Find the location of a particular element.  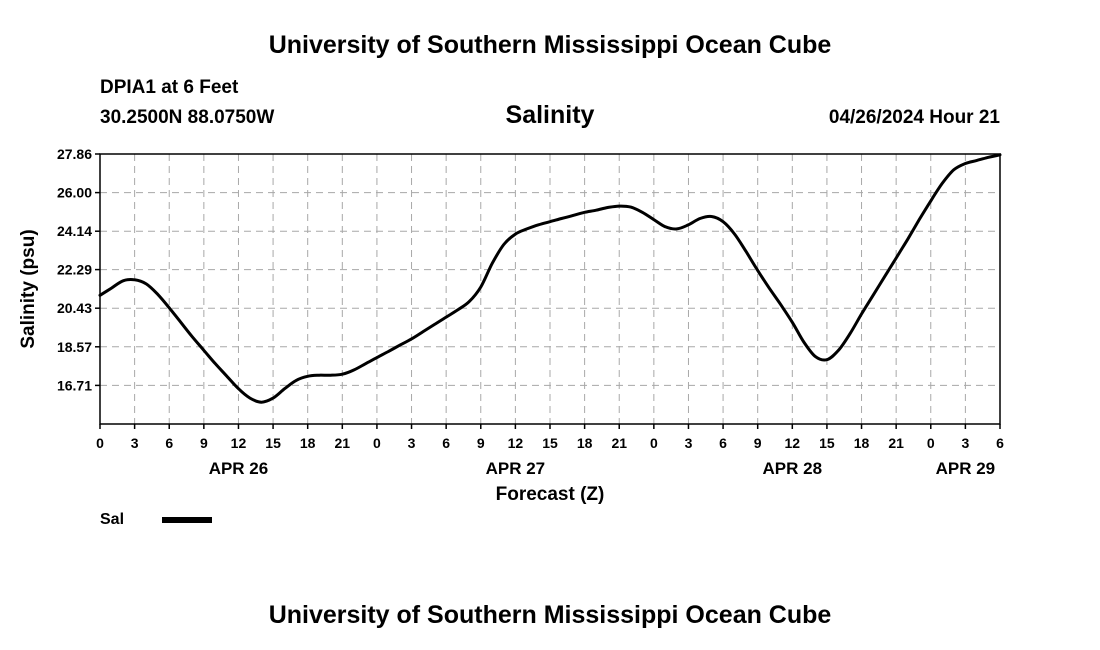

x-axis-date-labels: APR 26 APR 27 APR 28 APR 29 is located at coordinates (602, 468).